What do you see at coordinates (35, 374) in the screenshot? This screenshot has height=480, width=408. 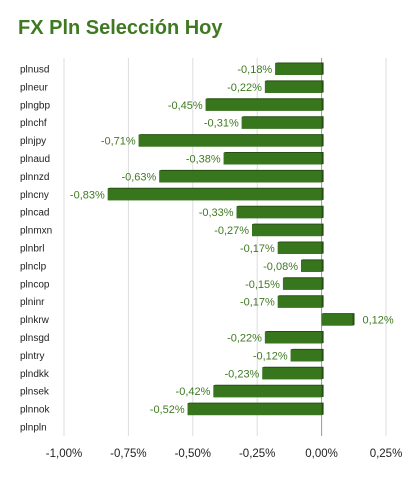 I see `category-label: plndkk` at bounding box center [35, 374].